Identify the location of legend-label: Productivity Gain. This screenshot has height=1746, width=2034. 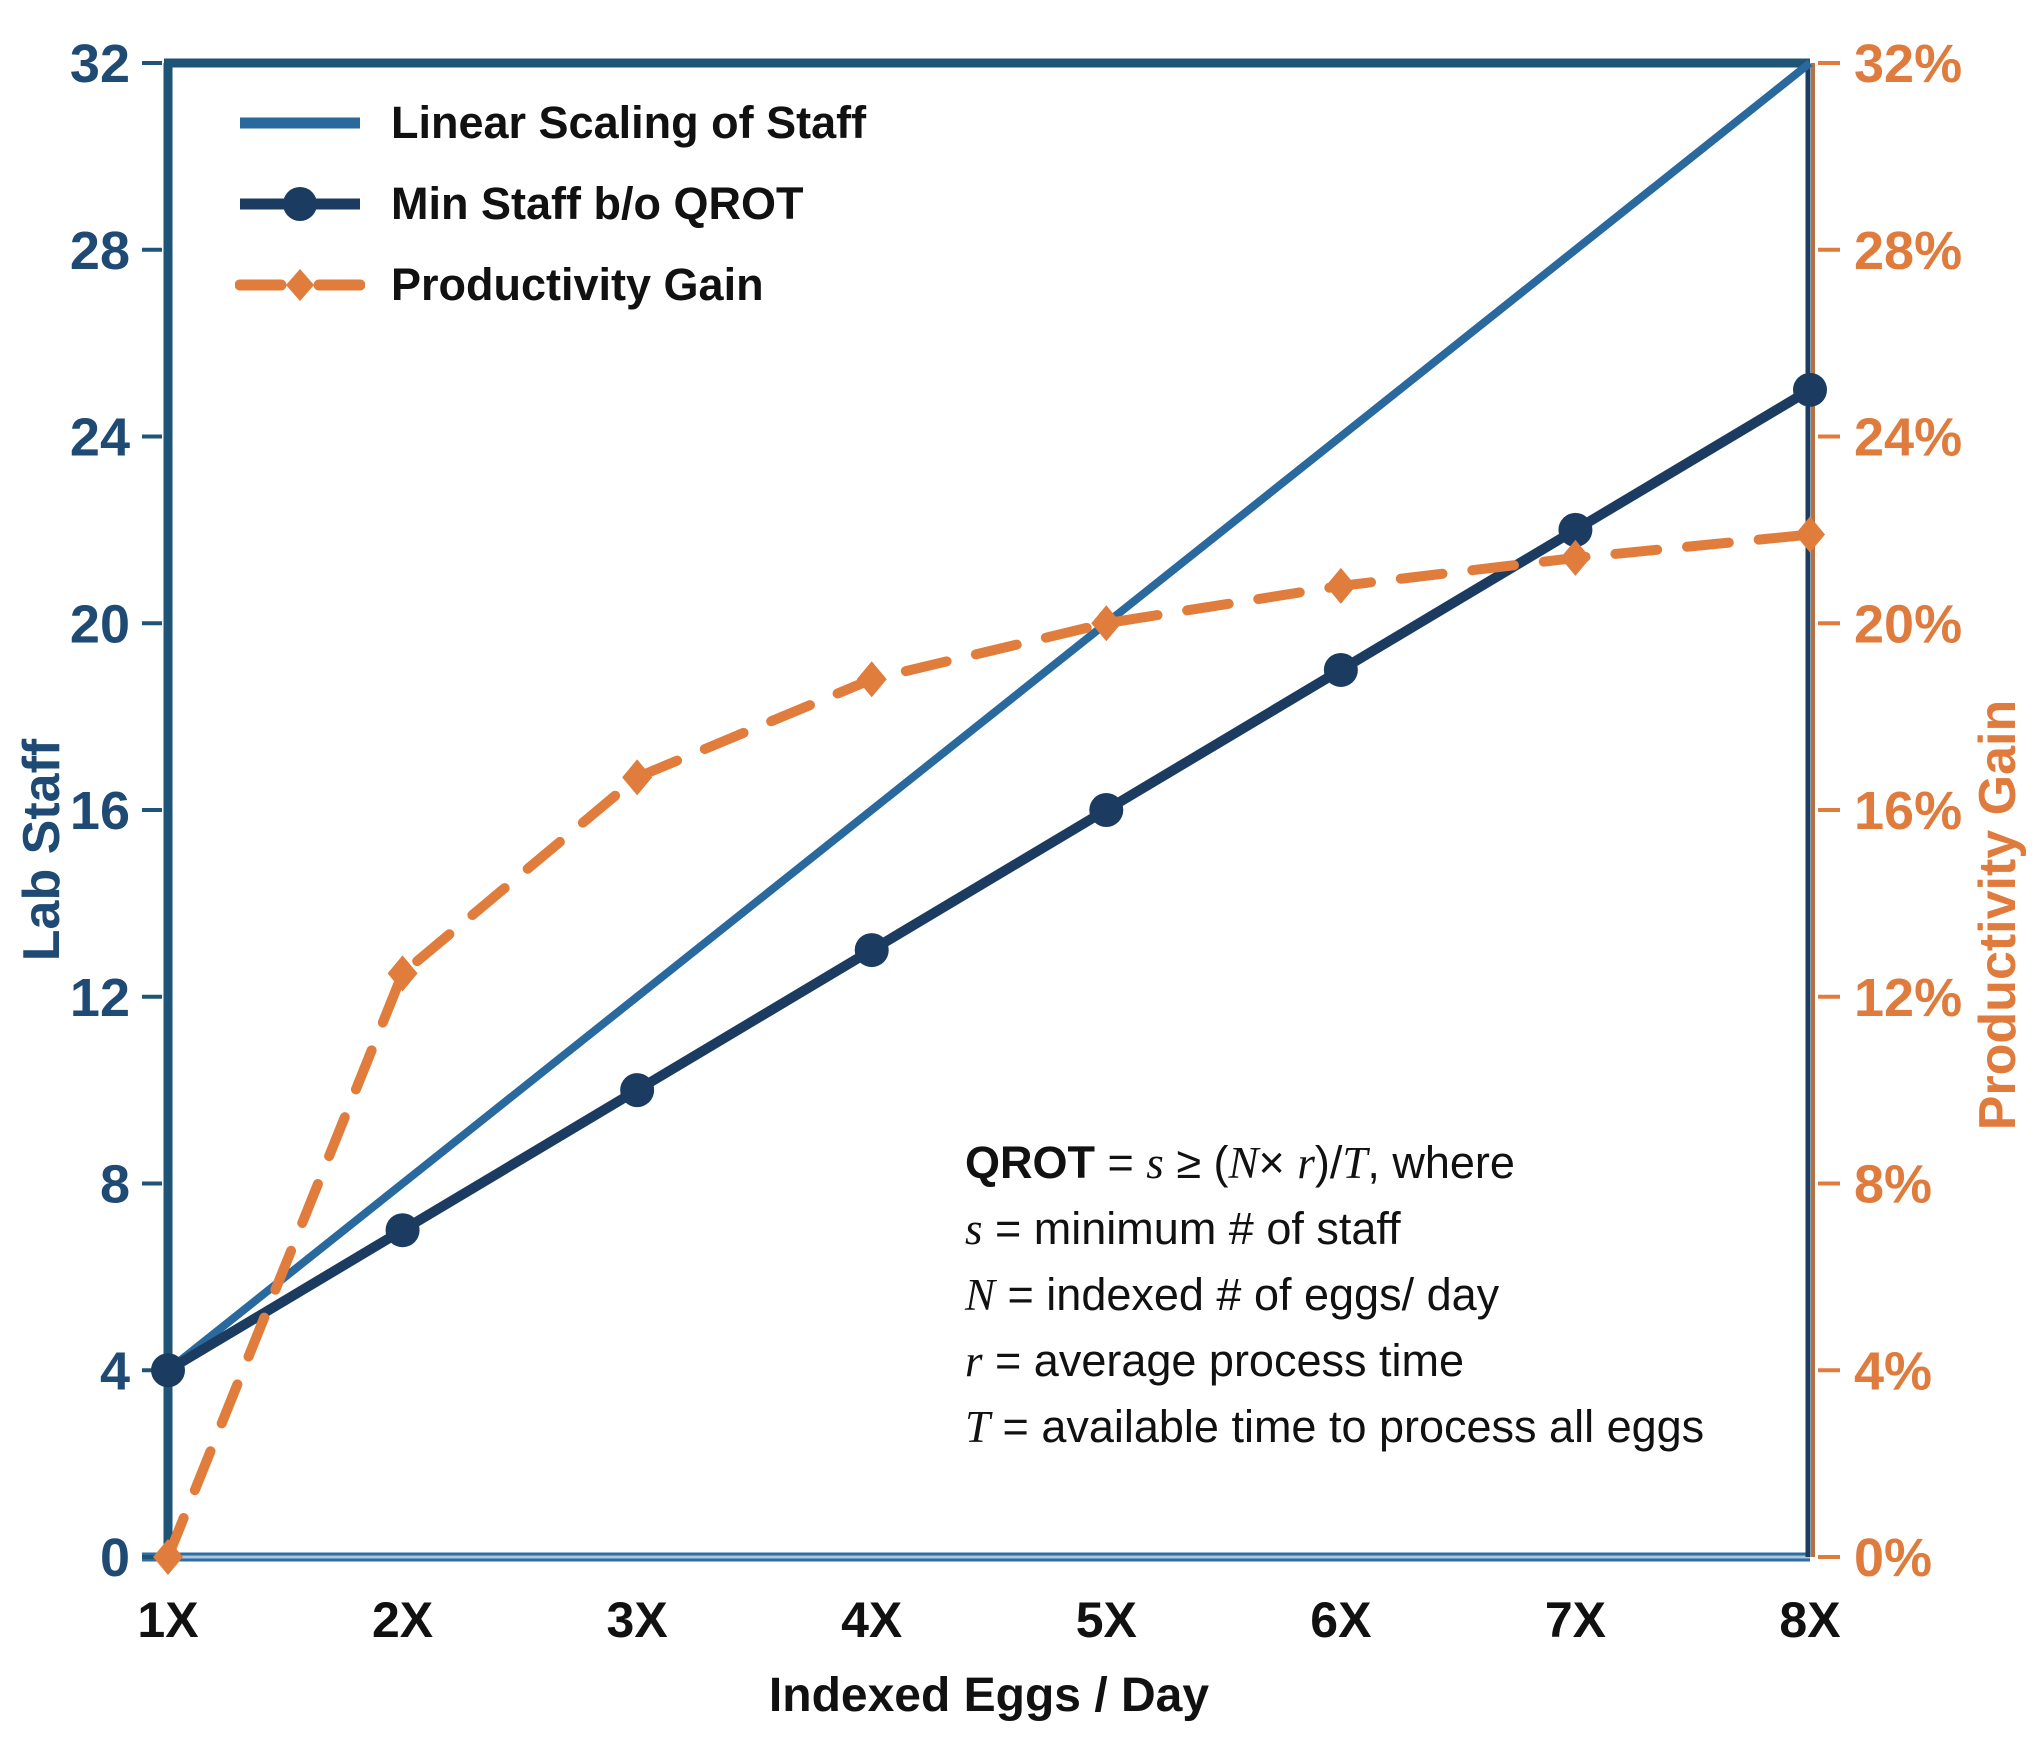
(577, 284).